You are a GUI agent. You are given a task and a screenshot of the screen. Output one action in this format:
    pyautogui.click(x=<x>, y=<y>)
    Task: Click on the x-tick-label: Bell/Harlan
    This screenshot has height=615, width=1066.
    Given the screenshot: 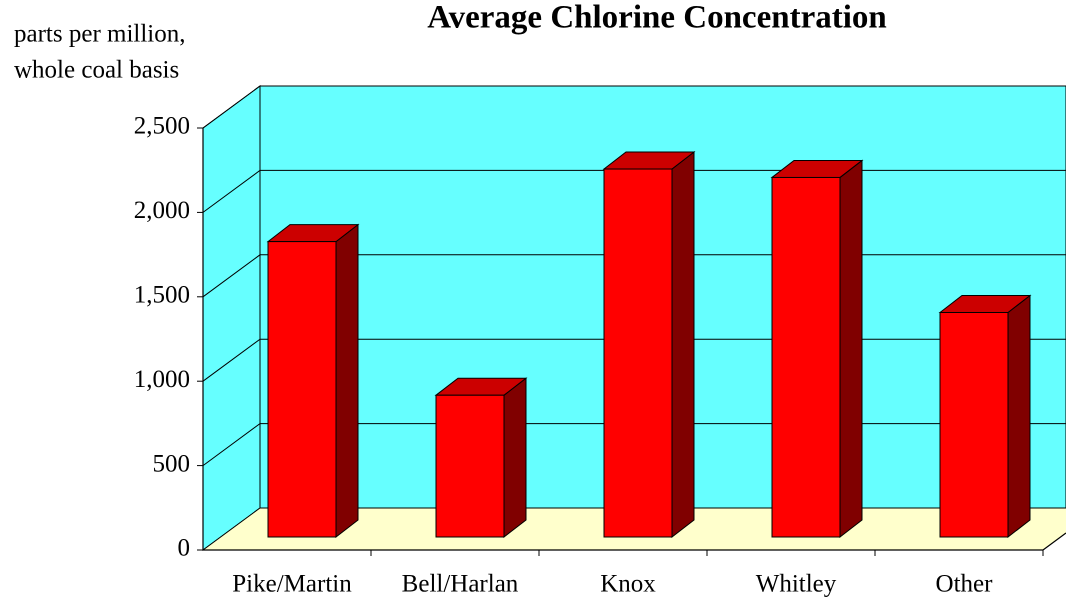 What is the action you would take?
    pyautogui.click(x=460, y=584)
    